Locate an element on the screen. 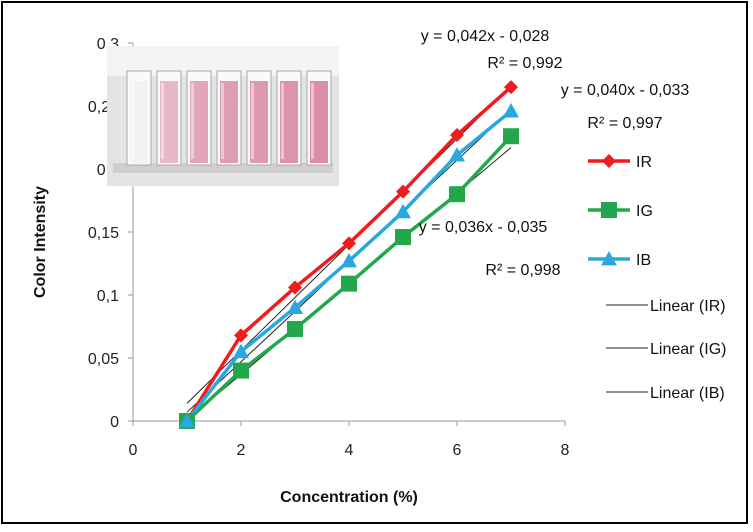  cuvette-photo is located at coordinates (223, 116).